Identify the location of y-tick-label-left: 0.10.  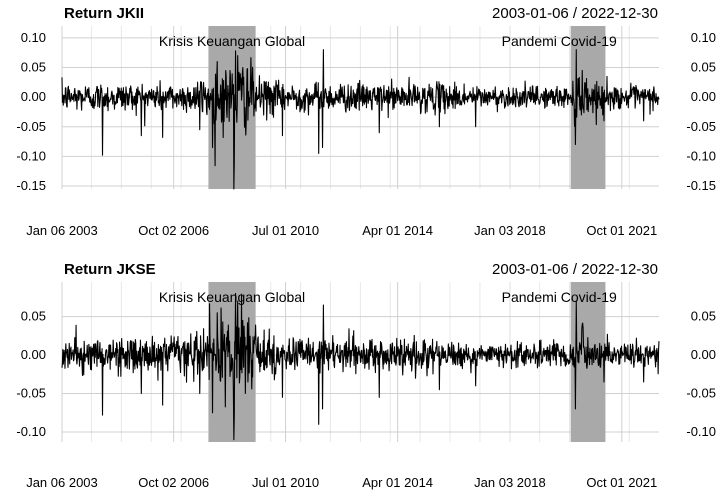
(33, 37).